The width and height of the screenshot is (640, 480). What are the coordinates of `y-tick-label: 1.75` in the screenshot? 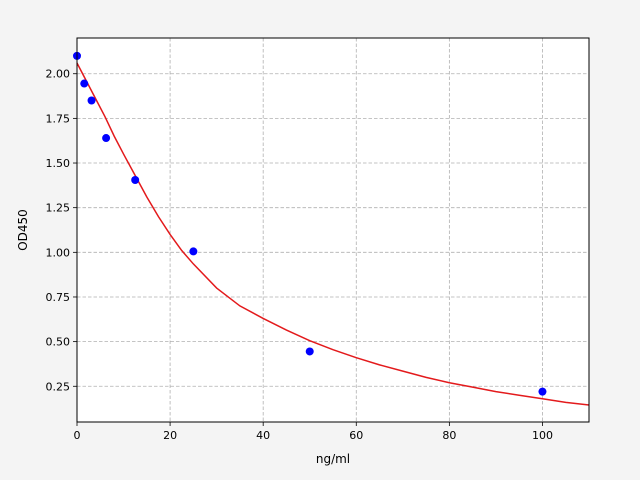 It's located at (58, 118).